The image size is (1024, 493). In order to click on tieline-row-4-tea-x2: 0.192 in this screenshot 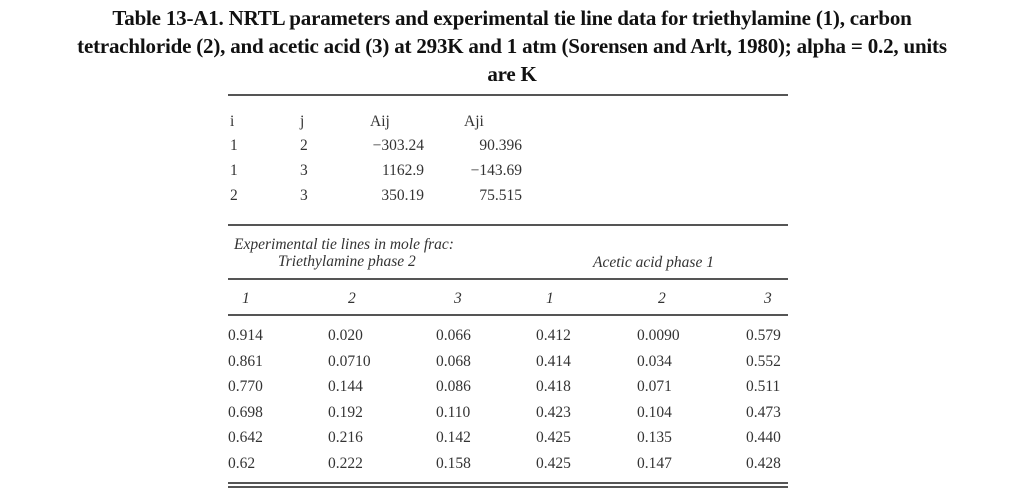, I will do `click(345, 412)`.